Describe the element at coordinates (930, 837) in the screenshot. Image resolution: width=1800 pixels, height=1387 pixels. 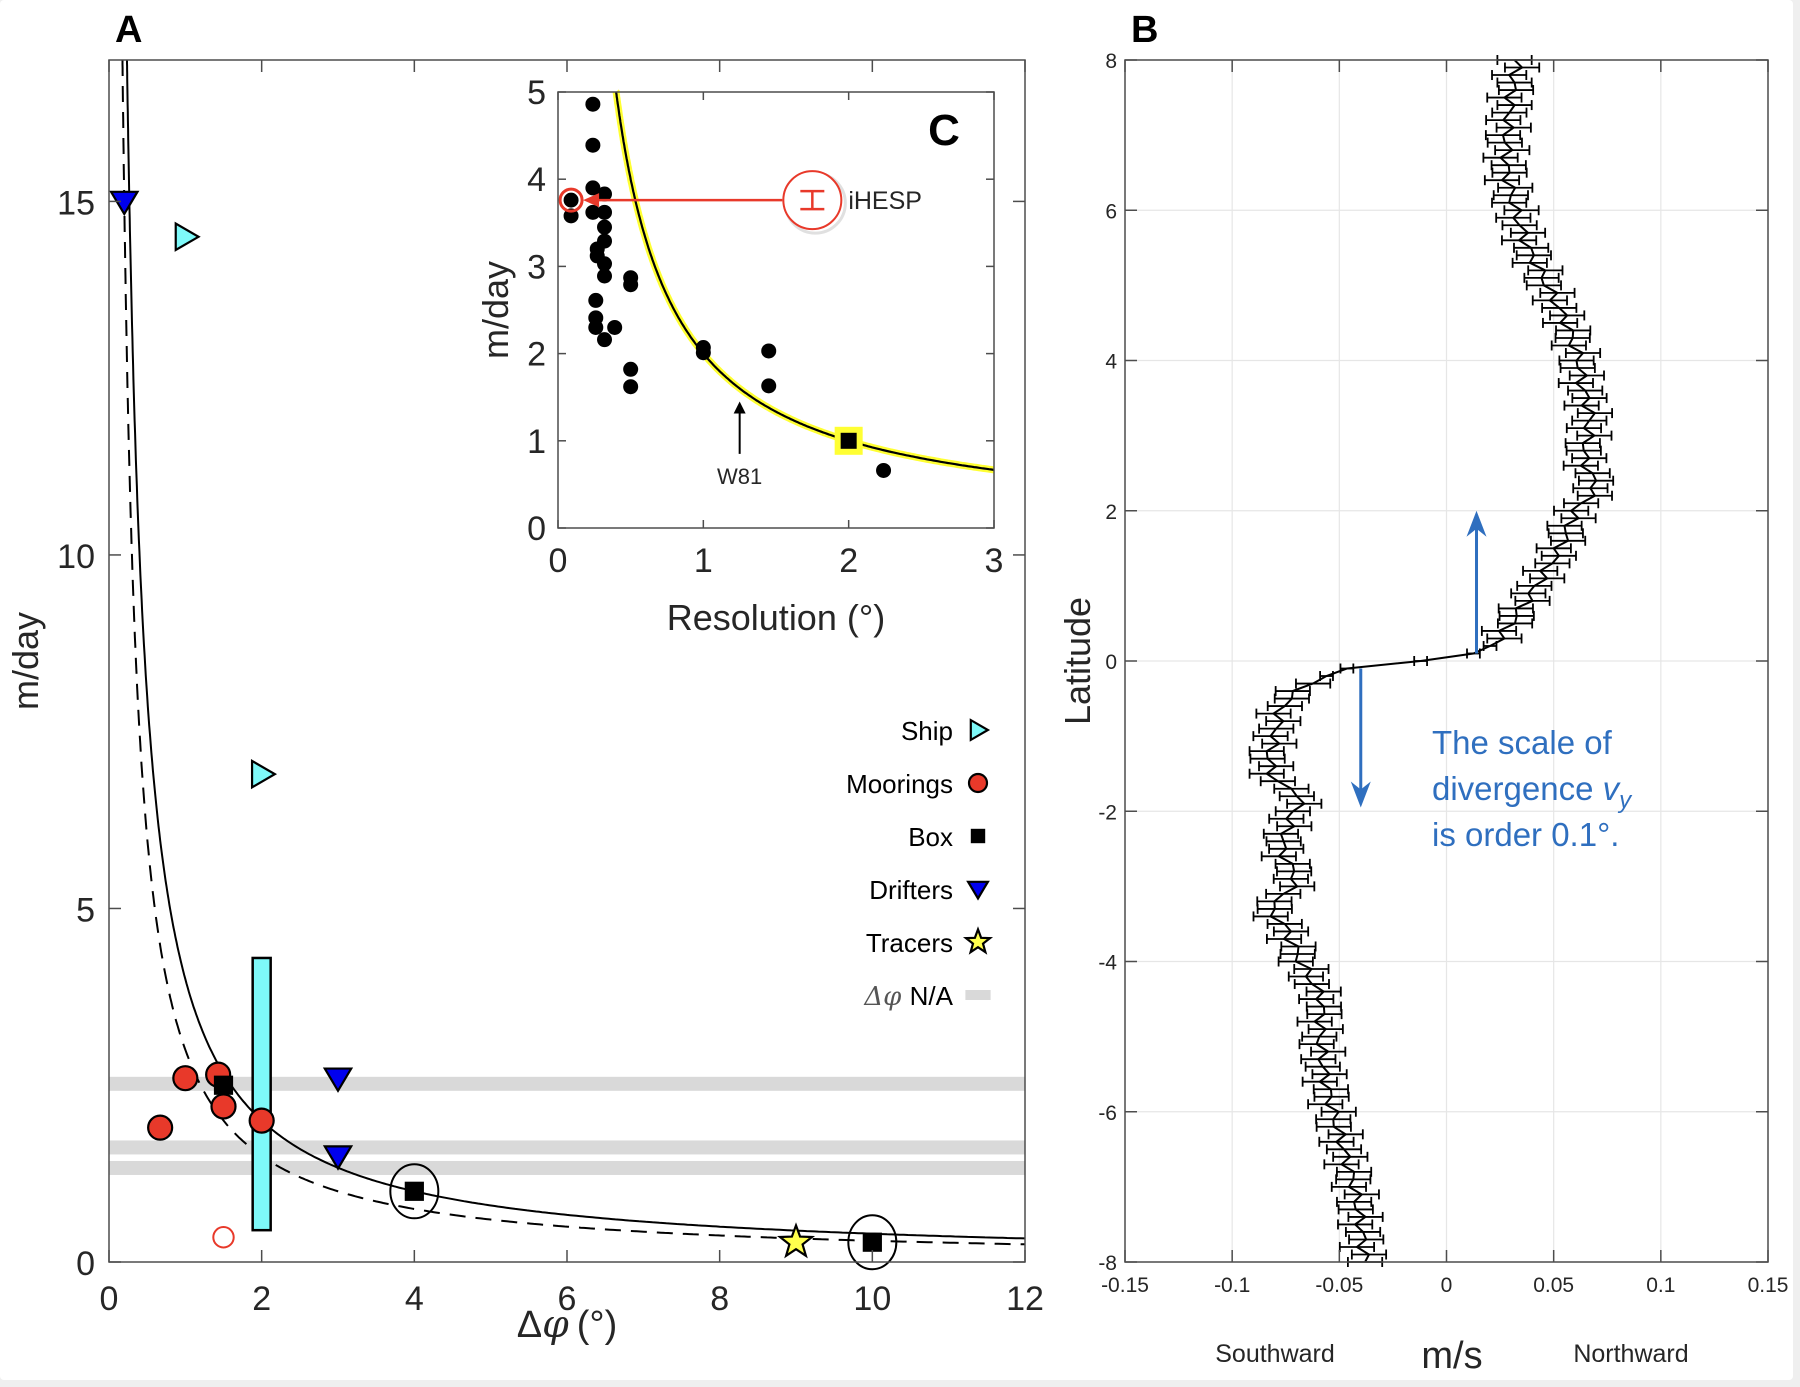
I see `legend-label: Box` at that location.